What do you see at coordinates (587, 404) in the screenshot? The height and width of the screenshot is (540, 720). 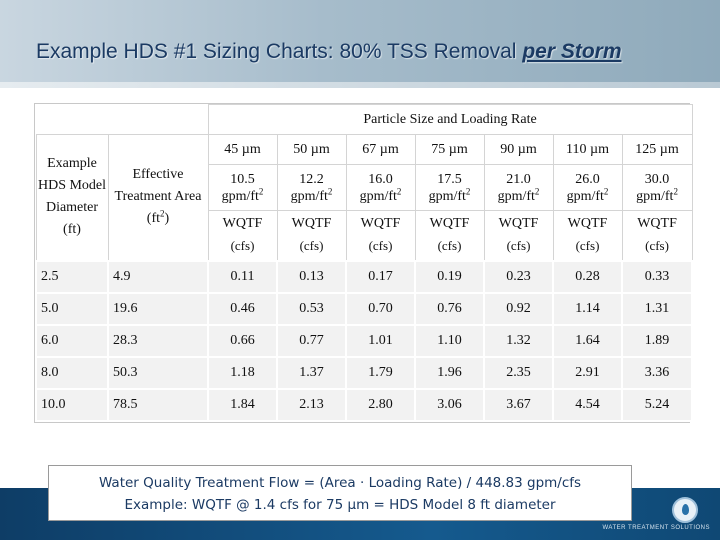 I see `wqtf-cell: 4.54` at bounding box center [587, 404].